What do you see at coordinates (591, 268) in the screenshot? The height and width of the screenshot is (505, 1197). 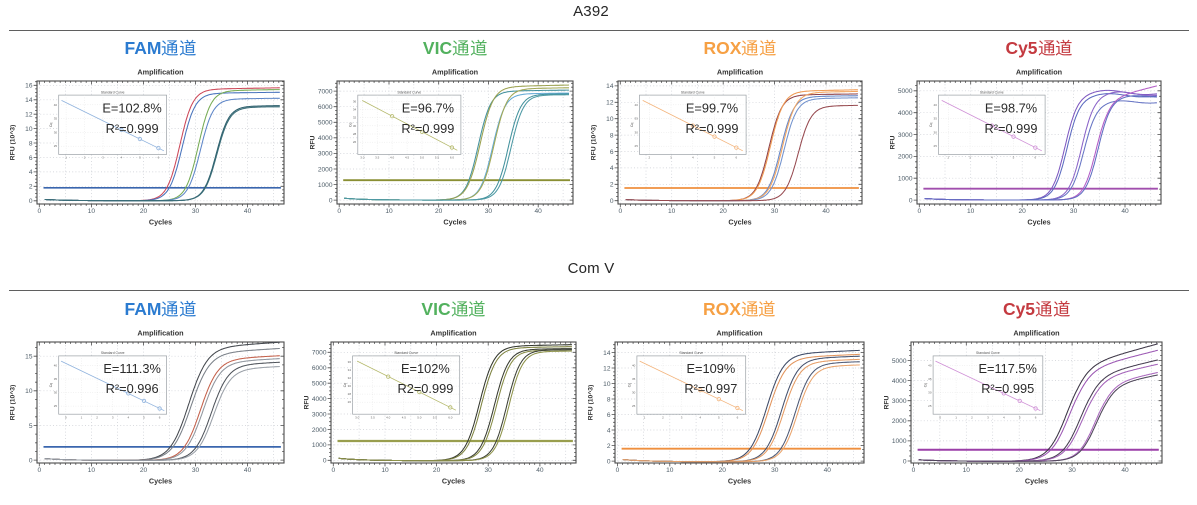 I see `section-title-comv: Com V` at bounding box center [591, 268].